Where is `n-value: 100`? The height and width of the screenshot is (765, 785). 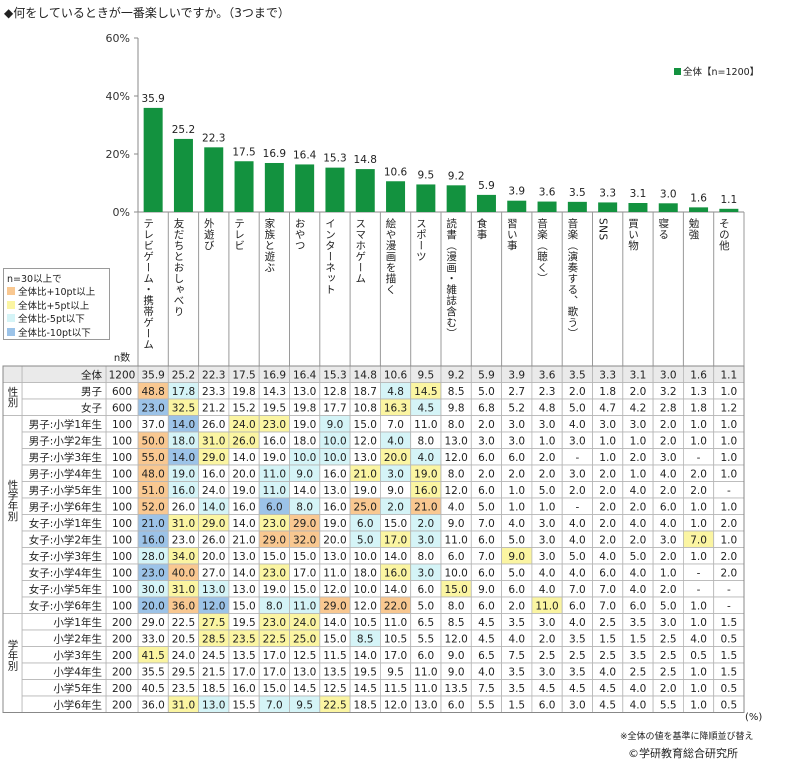
n-value: 100 is located at coordinates (122, 425).